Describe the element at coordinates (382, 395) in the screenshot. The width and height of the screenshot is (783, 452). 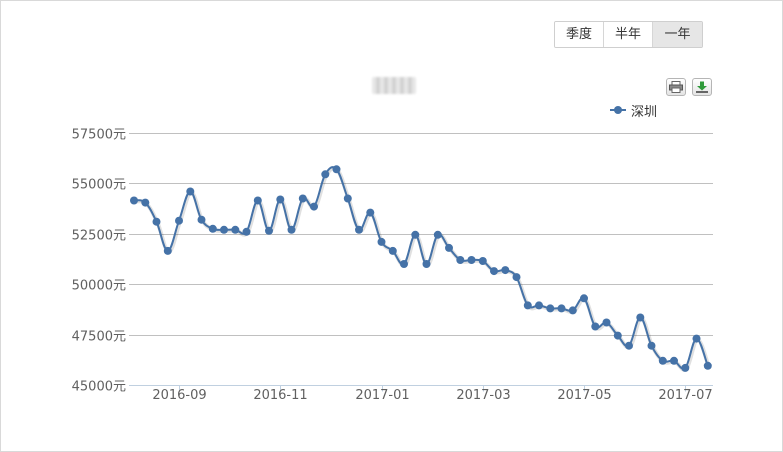
I see `x-tick-label: 2017-01` at that location.